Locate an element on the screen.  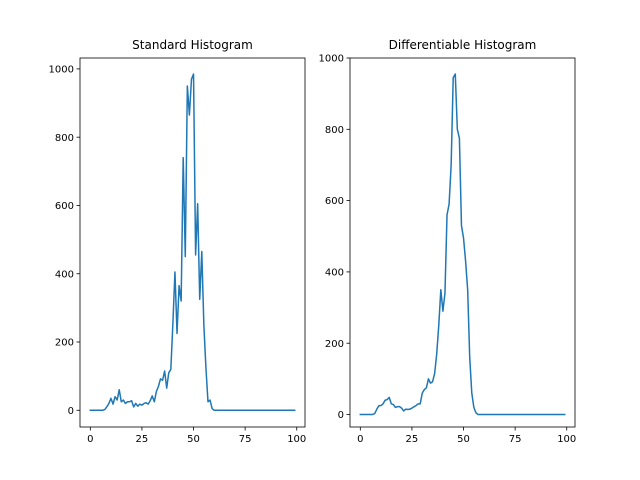
differentiable-y-tick-label: 0 is located at coordinates (341, 415).